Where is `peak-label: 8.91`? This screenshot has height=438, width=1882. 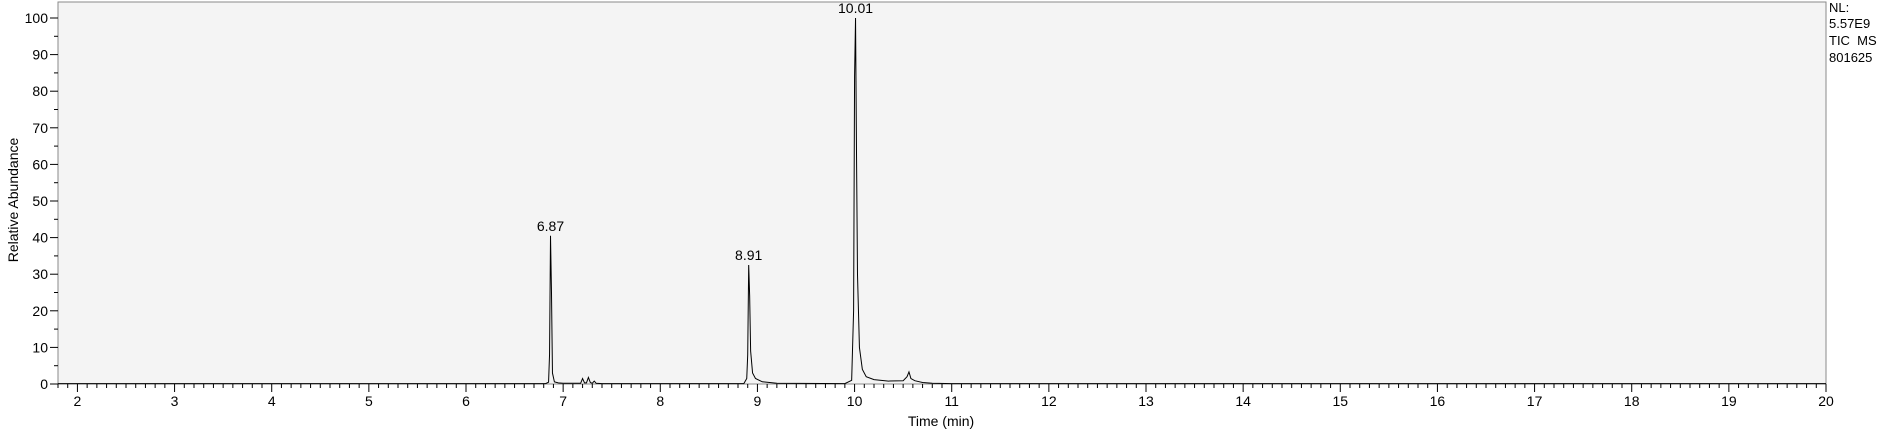
peak-label: 8.91 is located at coordinates (748, 255).